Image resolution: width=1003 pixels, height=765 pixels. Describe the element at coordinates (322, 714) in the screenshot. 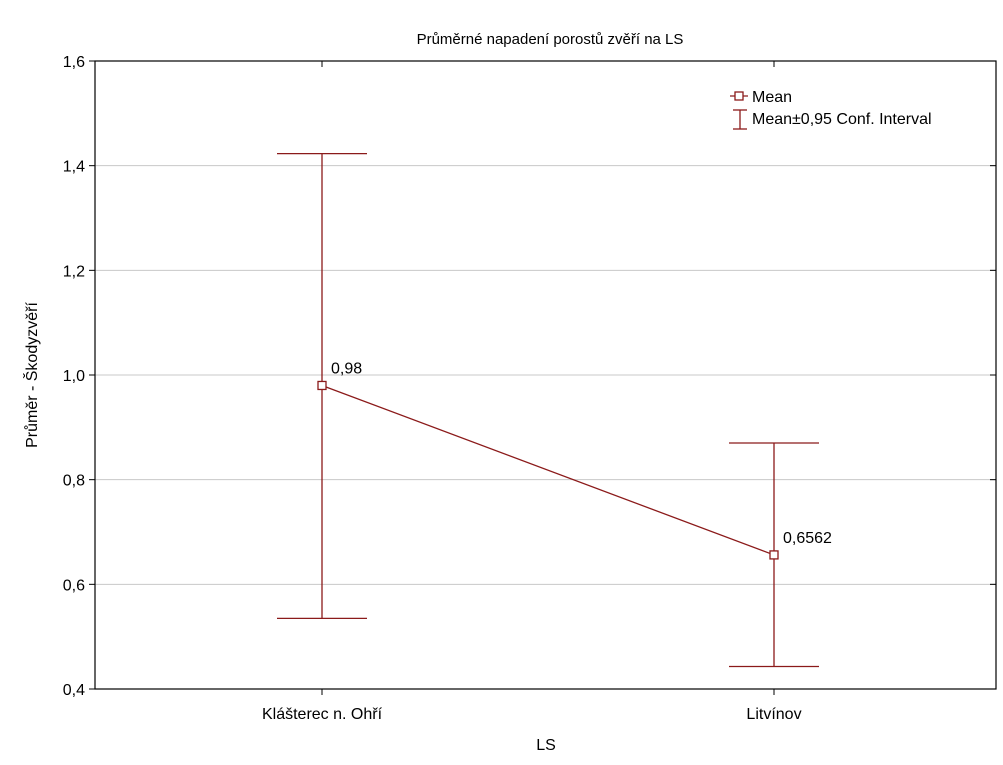

I see `x-tick-label: Klášterec n. Ohří` at that location.